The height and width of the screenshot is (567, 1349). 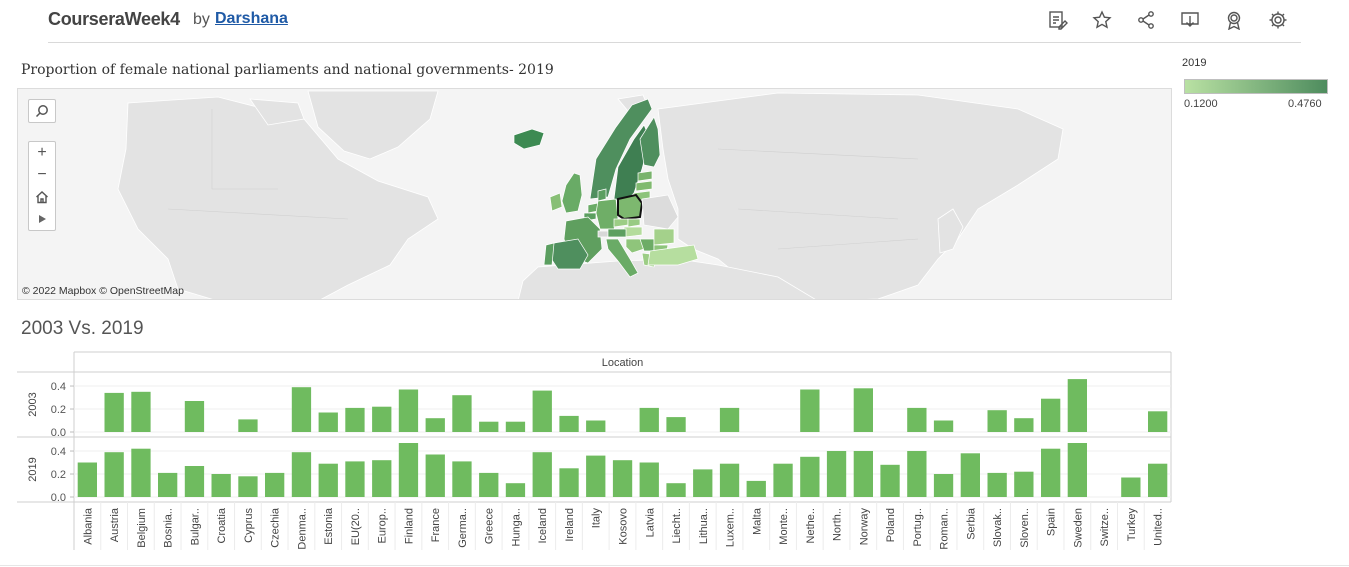 What do you see at coordinates (864, 527) in the screenshot?
I see `x-category-label: Norway` at bounding box center [864, 527].